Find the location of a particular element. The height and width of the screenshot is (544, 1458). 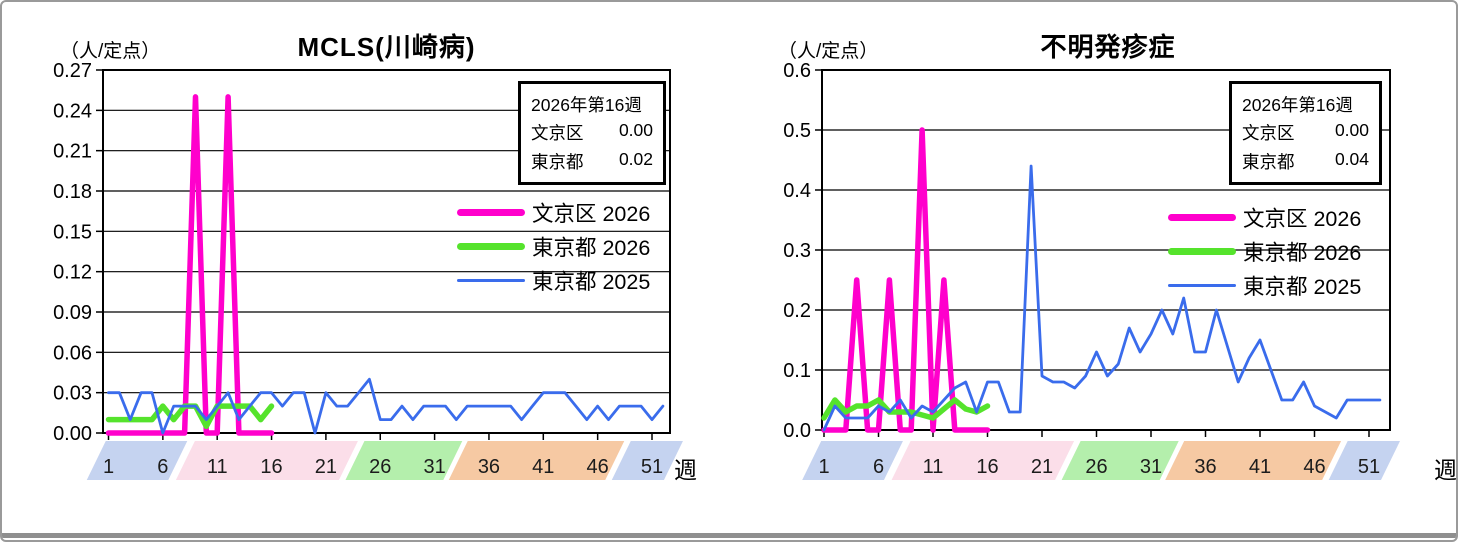

svg-text: 0.2 is located at coordinates (797, 311).